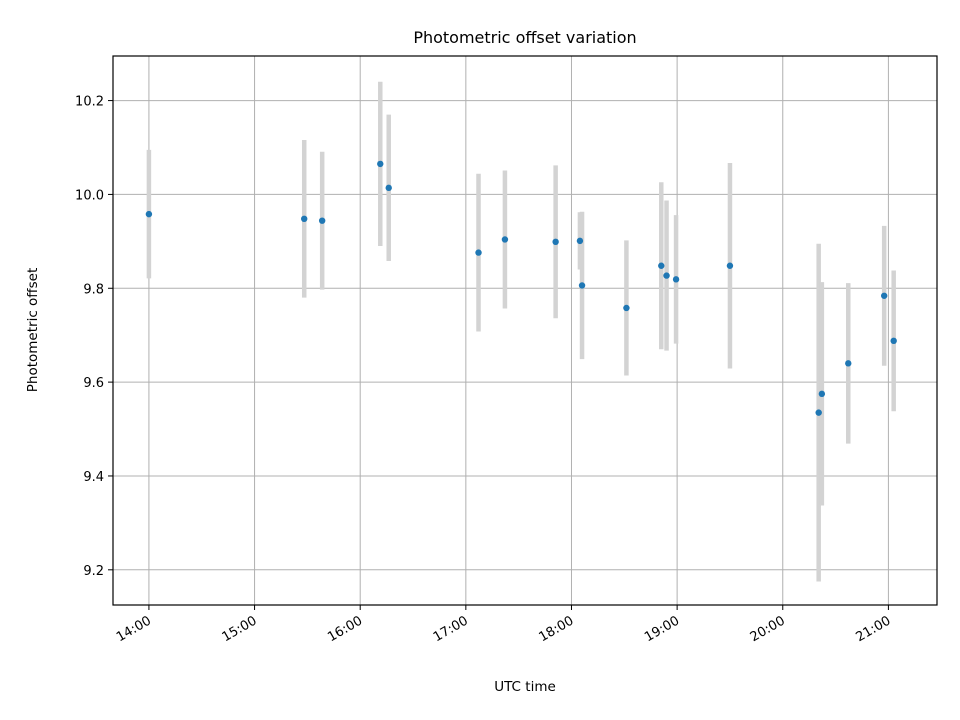  I want to click on y-tick-label: 9.2, so click(93, 571).